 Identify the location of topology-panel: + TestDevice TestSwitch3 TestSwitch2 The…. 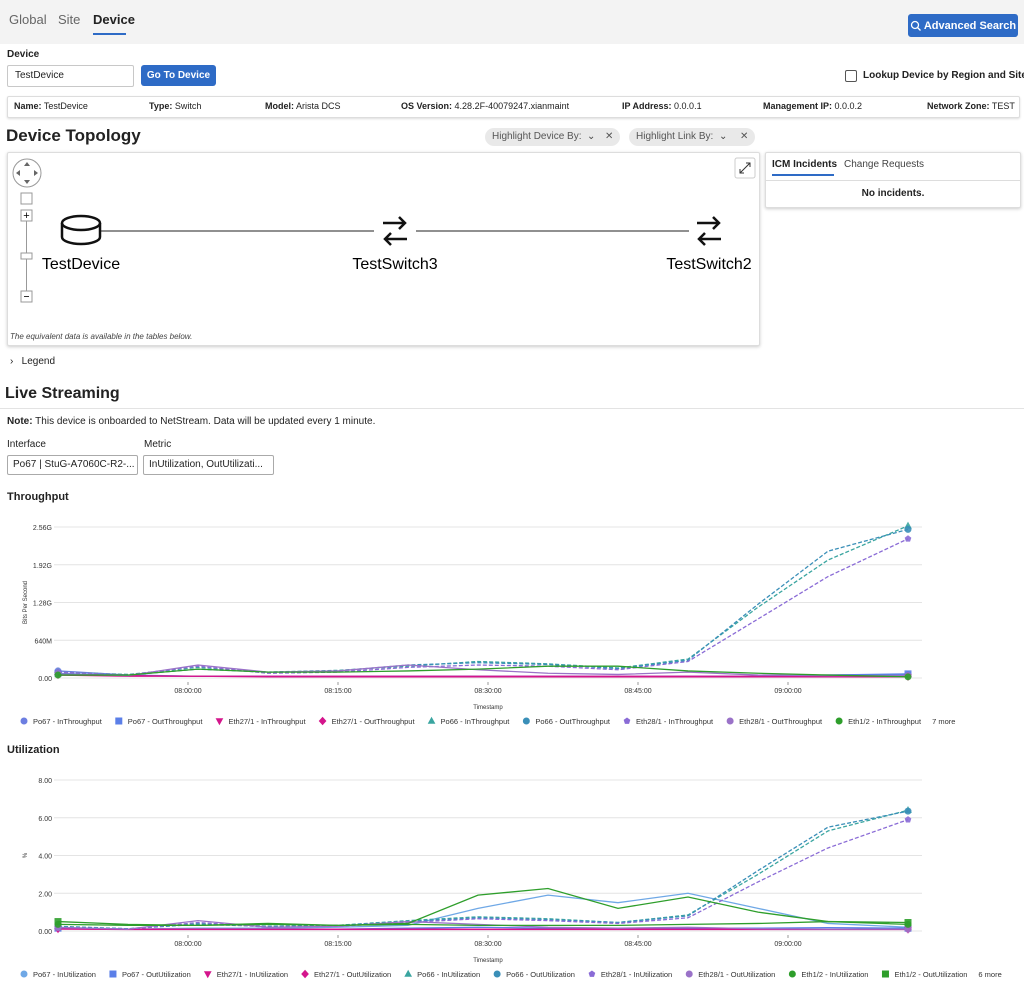
(383, 249).